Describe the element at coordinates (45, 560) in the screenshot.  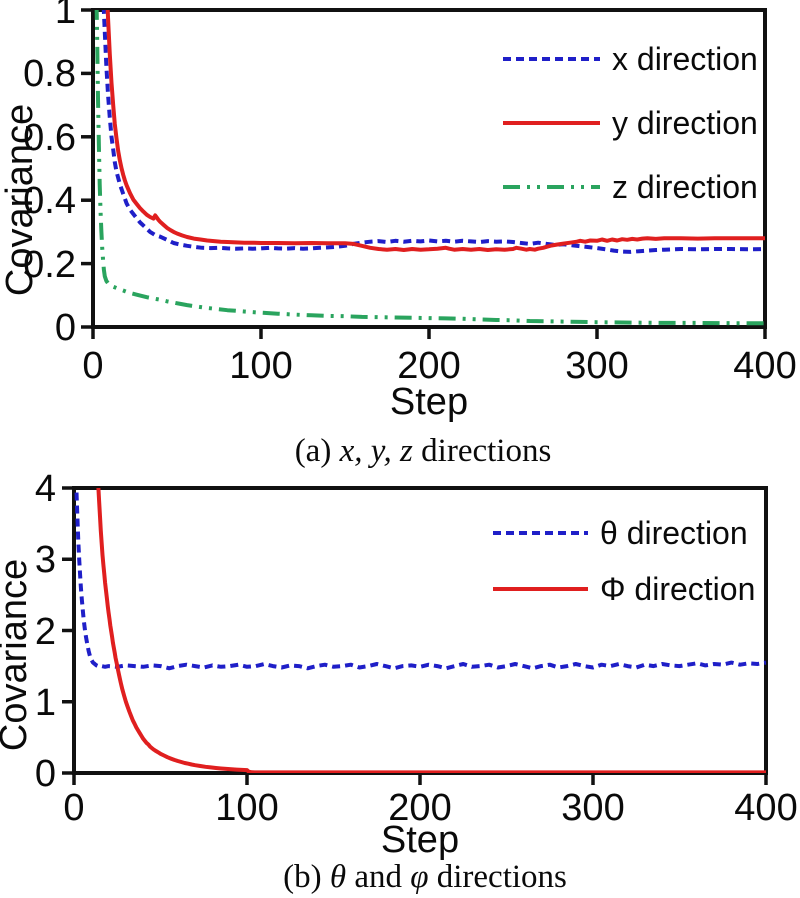
I see `chart-b-y-tick-label: 3` at that location.